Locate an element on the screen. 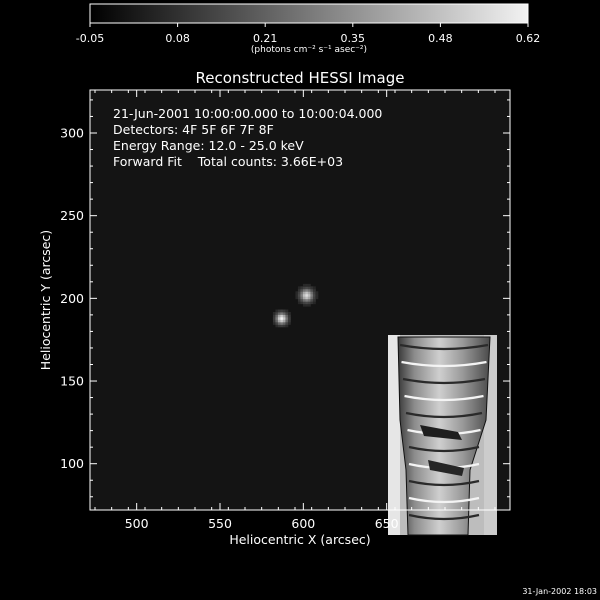 The width and height of the screenshot is (600, 600). colorbar-tick-label: 0.35 is located at coordinates (353, 38).